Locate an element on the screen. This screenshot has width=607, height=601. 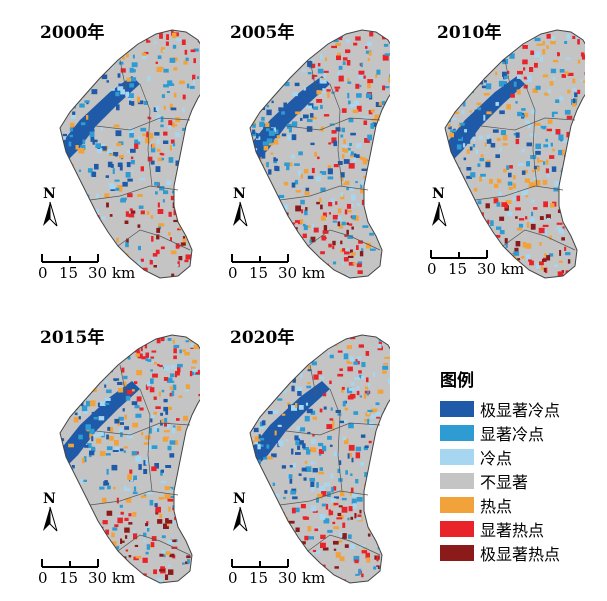
legend-label: 极显著热点 is located at coordinates (520, 554).